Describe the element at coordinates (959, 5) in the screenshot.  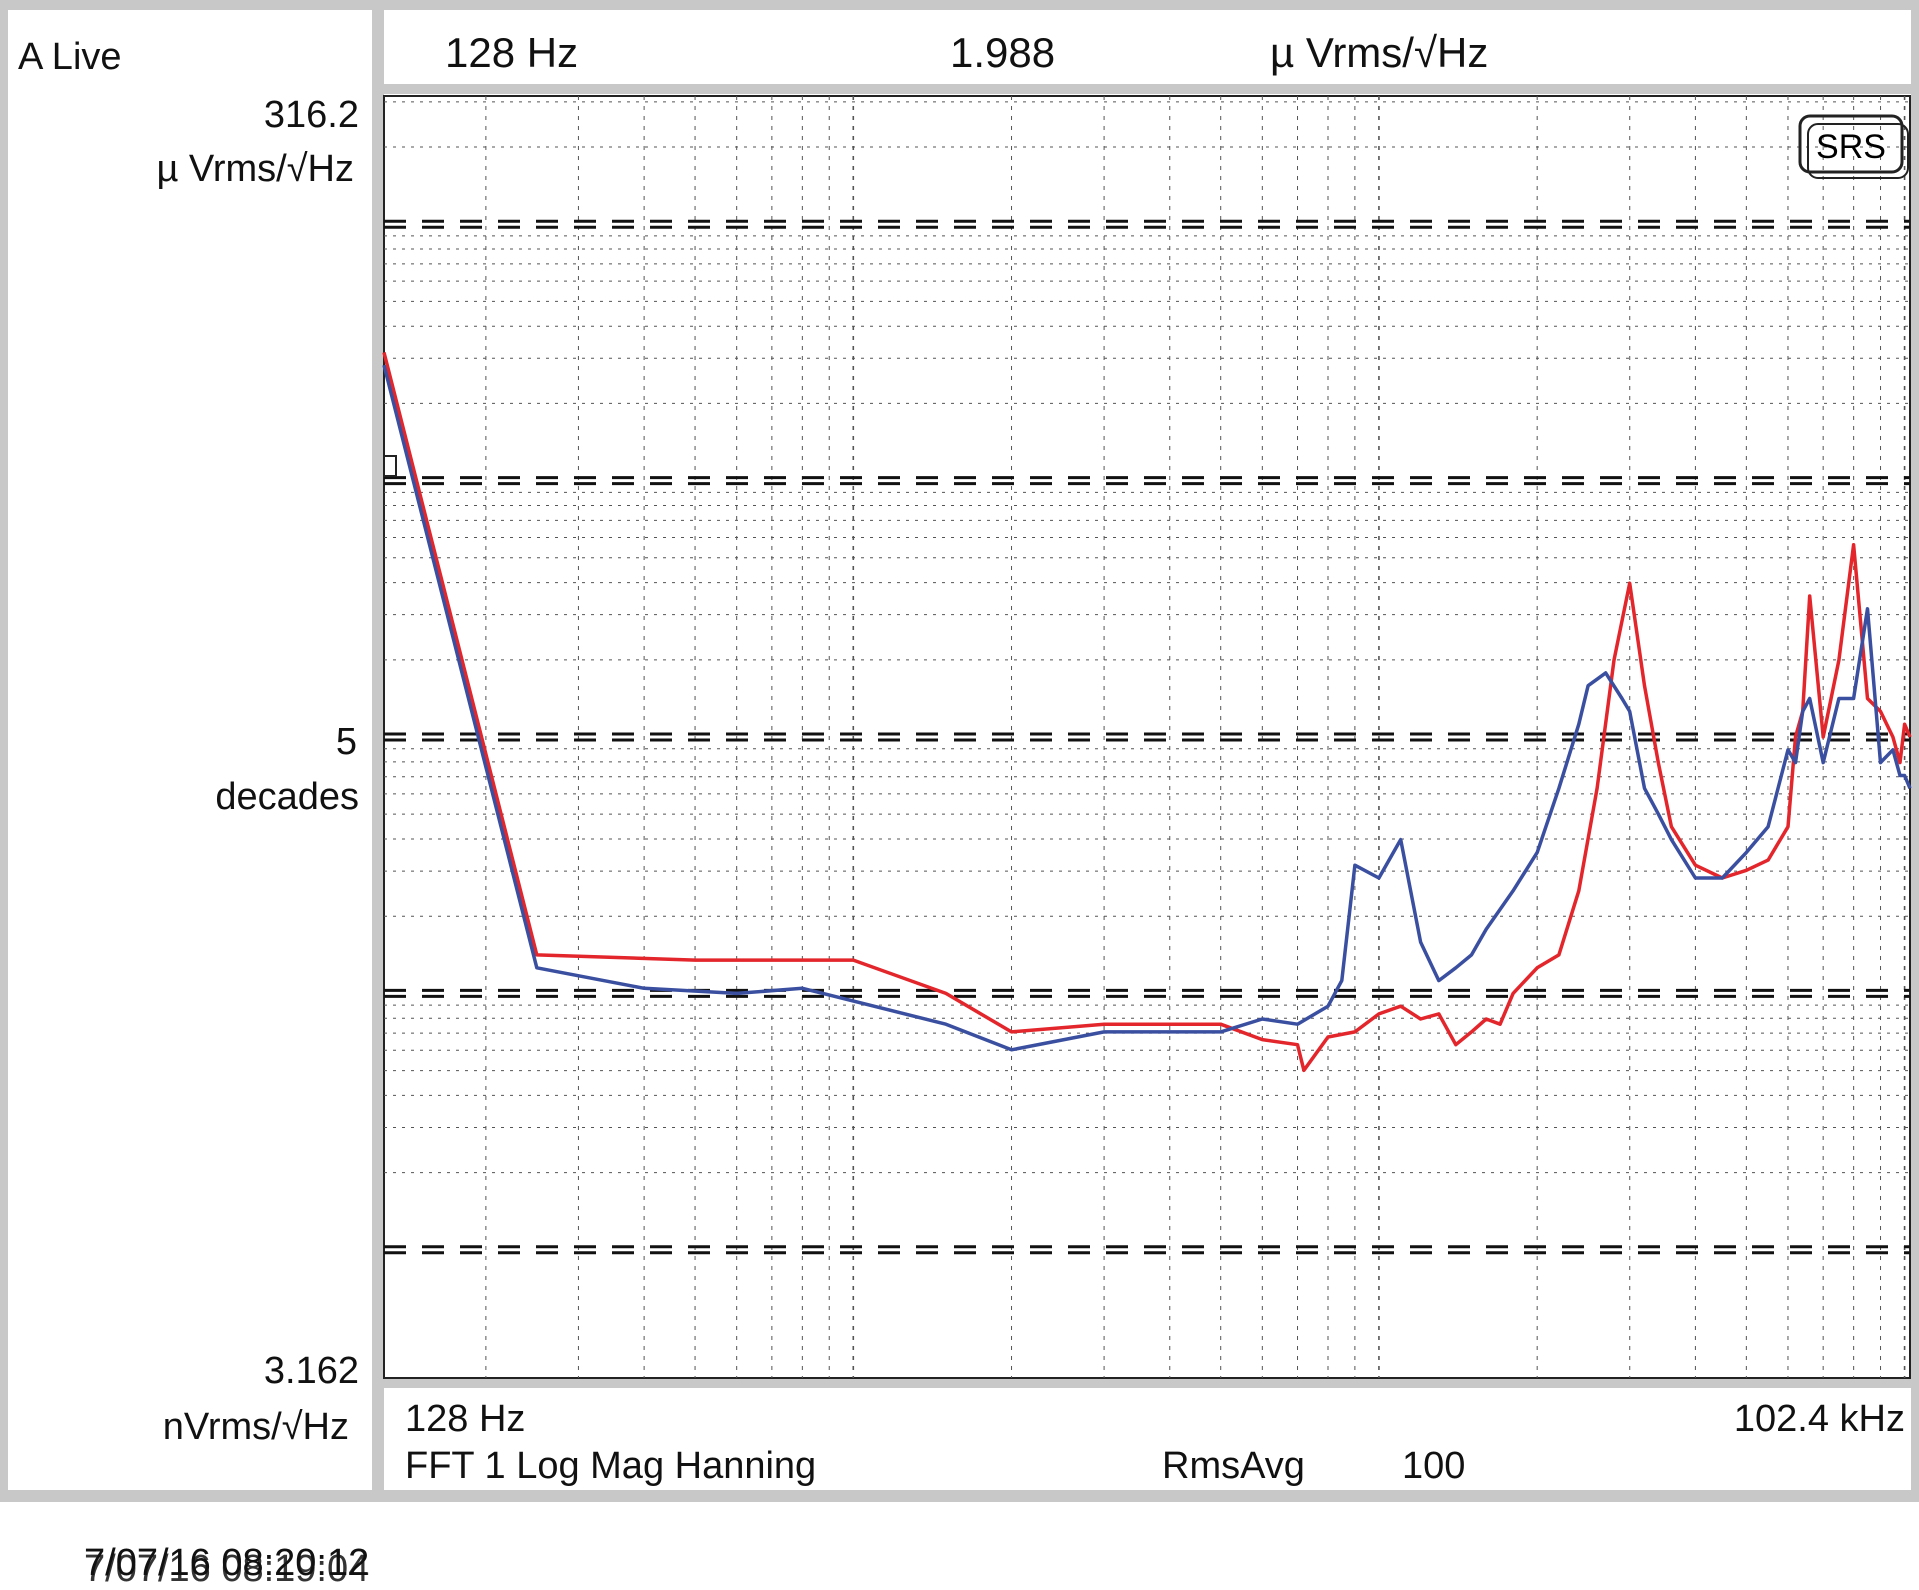
I see `frame-top-bar` at that location.